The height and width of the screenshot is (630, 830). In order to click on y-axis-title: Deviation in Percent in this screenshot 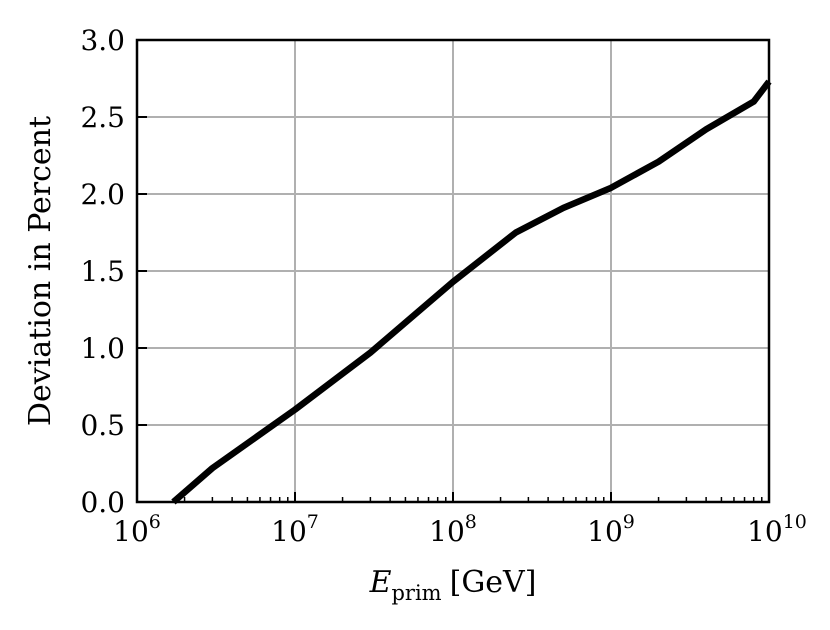, I will do `click(40, 271)`.